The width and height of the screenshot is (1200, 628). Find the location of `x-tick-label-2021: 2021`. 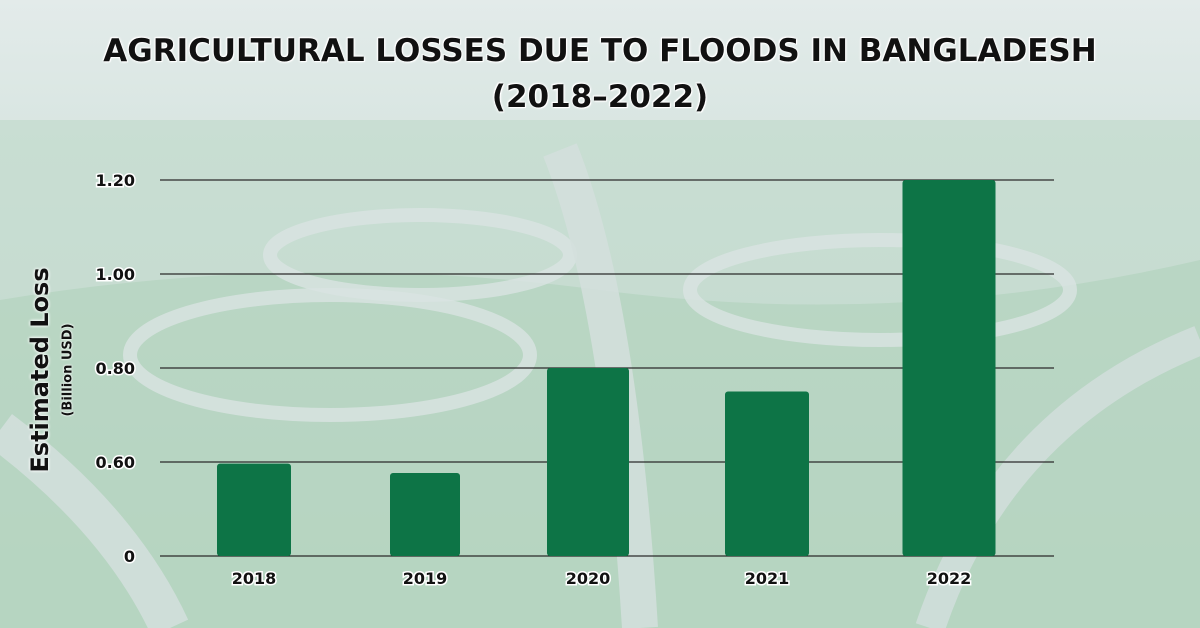

x-tick-label-2021: 2021 is located at coordinates (767, 578).